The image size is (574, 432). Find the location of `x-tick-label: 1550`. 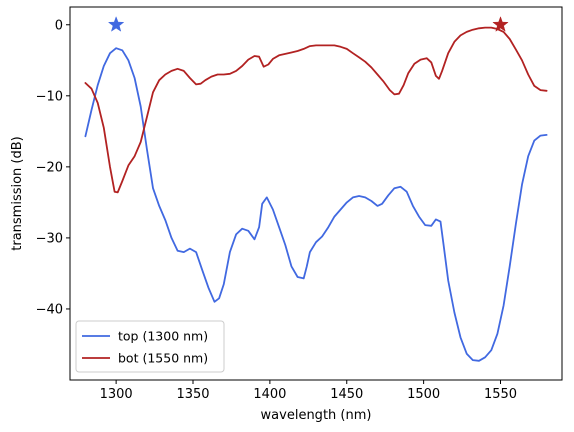

x-tick-label: 1550 is located at coordinates (500, 394).